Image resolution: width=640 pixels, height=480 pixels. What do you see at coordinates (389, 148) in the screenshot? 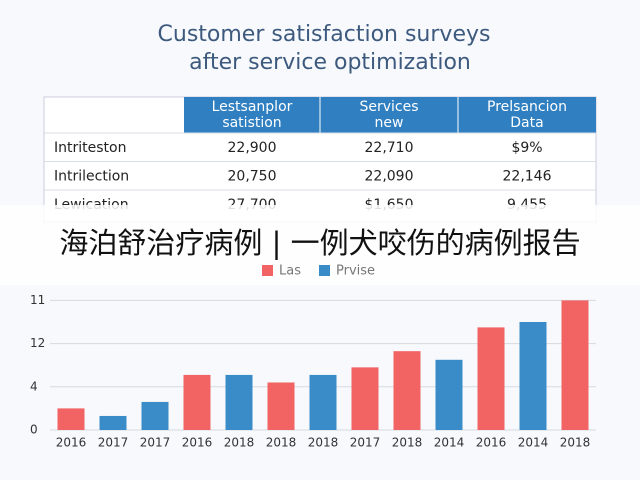
I see `table-cell: 22,710` at bounding box center [389, 148].